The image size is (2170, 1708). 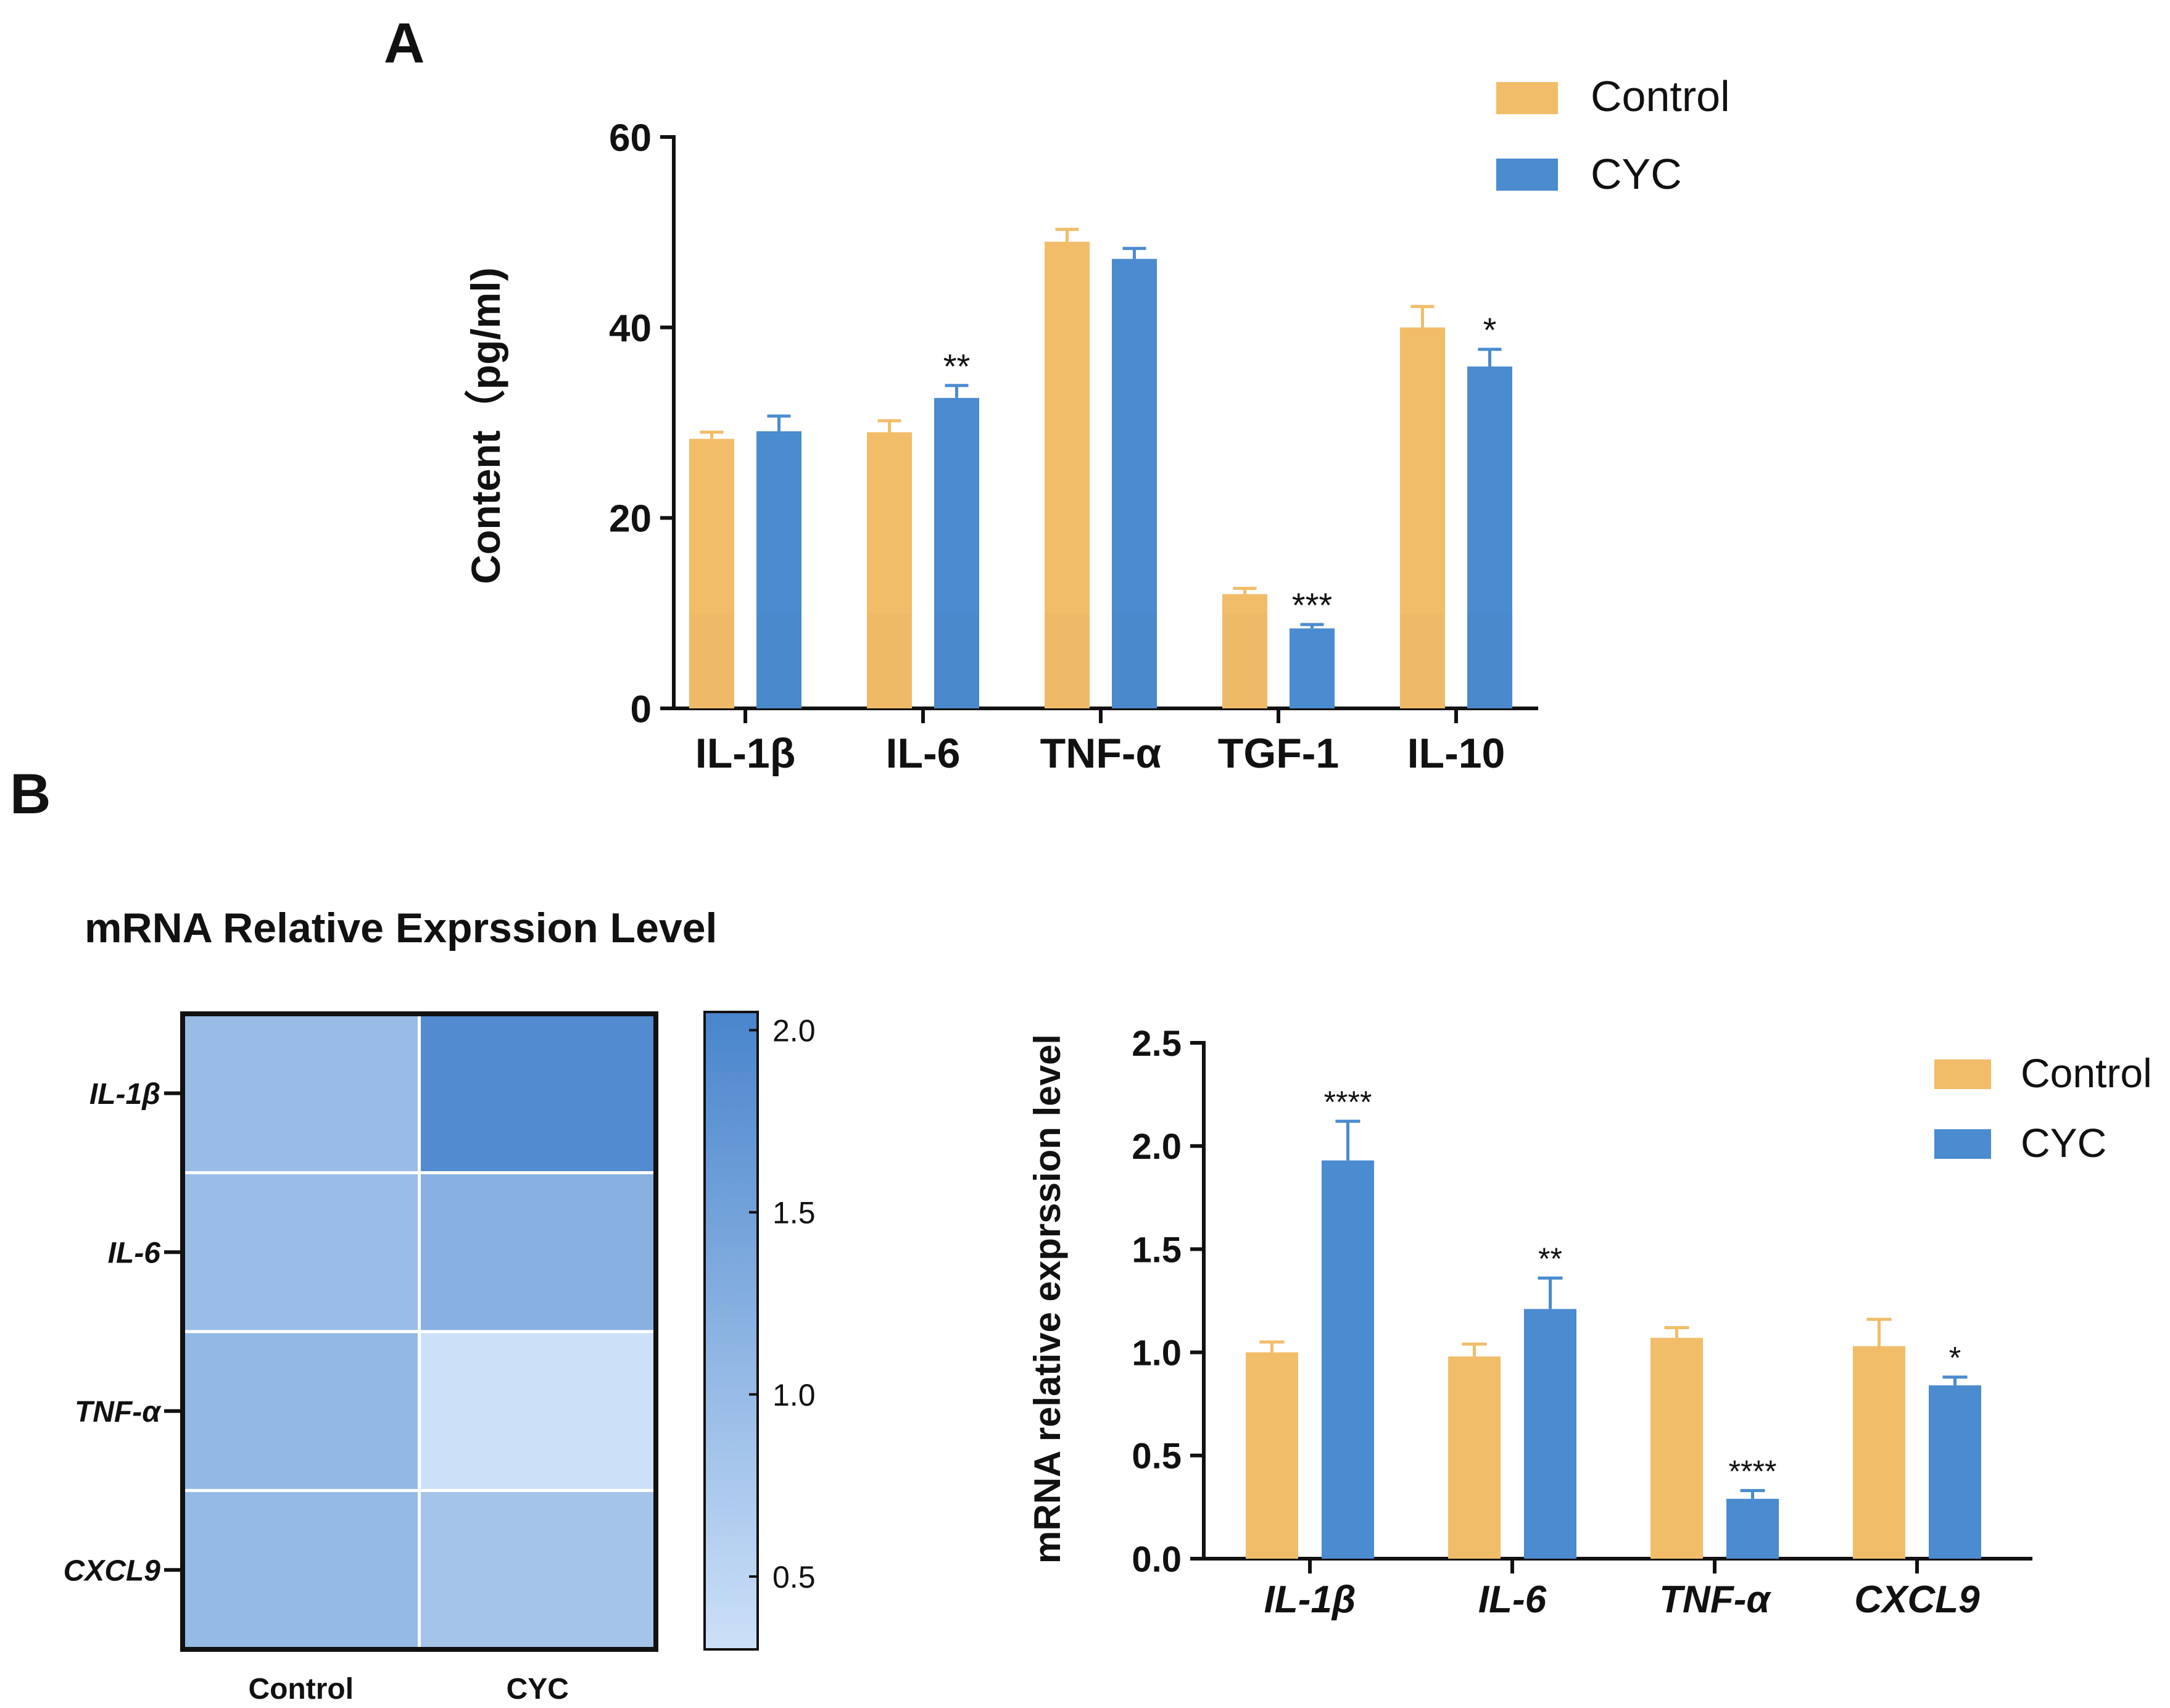 What do you see at coordinates (1753, 1471) in the screenshot?
I see `significance-tnf: ****` at bounding box center [1753, 1471].